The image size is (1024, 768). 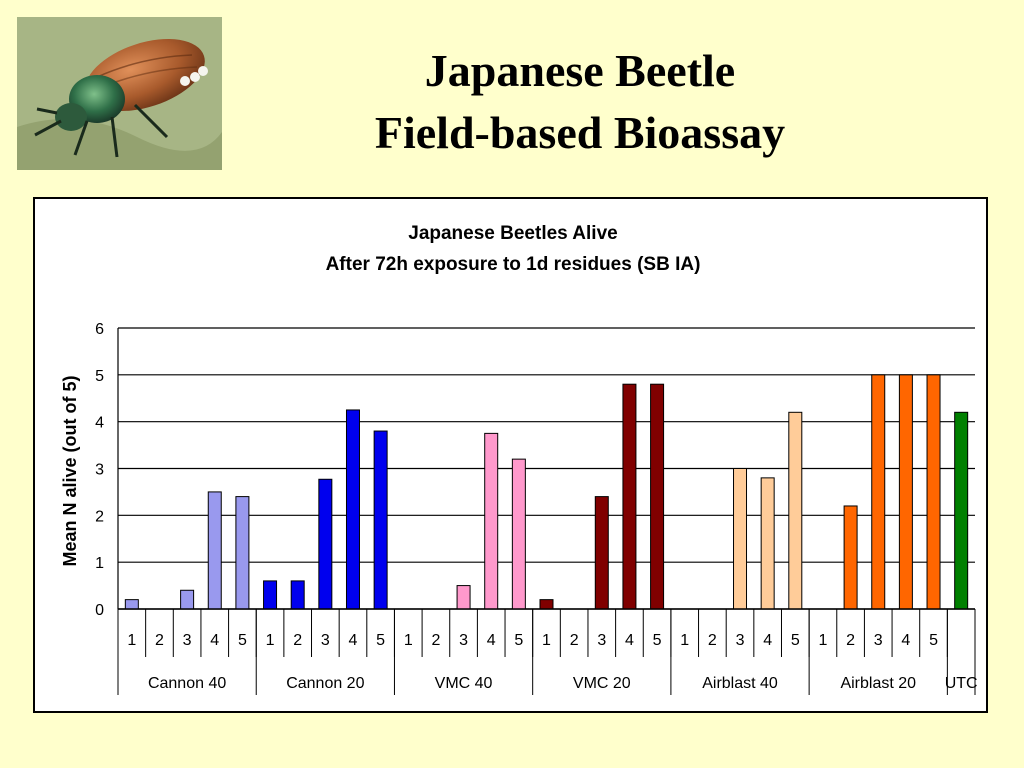 What do you see at coordinates (580, 102) in the screenshot?
I see `slide-title: Japanese Beetle Field-based Bioassay` at bounding box center [580, 102].